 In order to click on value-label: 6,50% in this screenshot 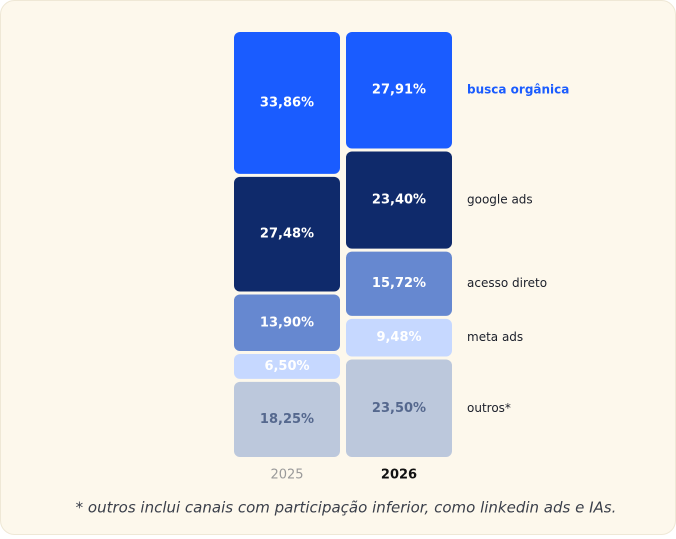, I will do `click(286, 366)`.